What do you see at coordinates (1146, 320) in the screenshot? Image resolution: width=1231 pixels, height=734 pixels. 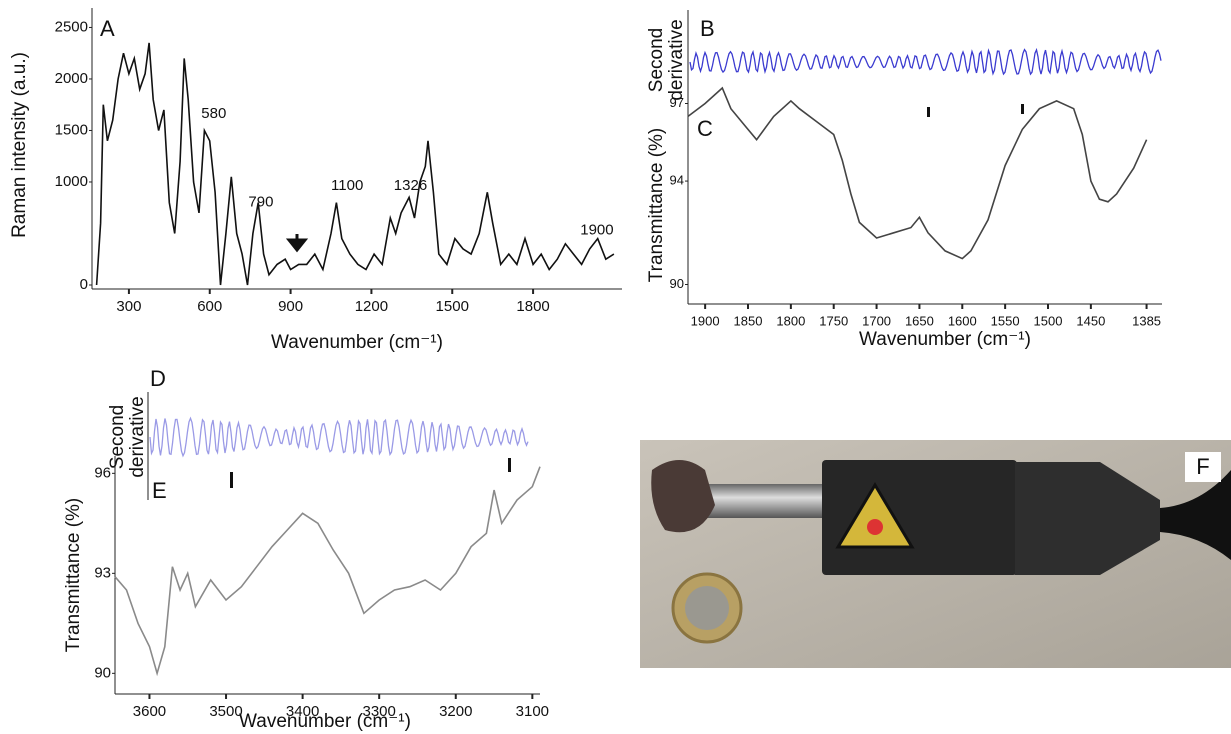 I see `x-tick-label: 1385` at bounding box center [1146, 320].